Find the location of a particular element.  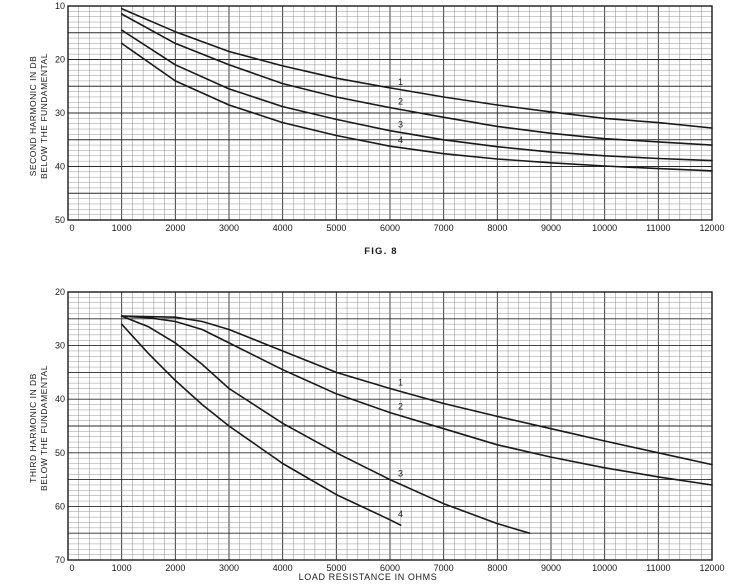

bottom-x-axis-label: LOAD RESISTANCE IN OHMS is located at coordinates (368, 577).